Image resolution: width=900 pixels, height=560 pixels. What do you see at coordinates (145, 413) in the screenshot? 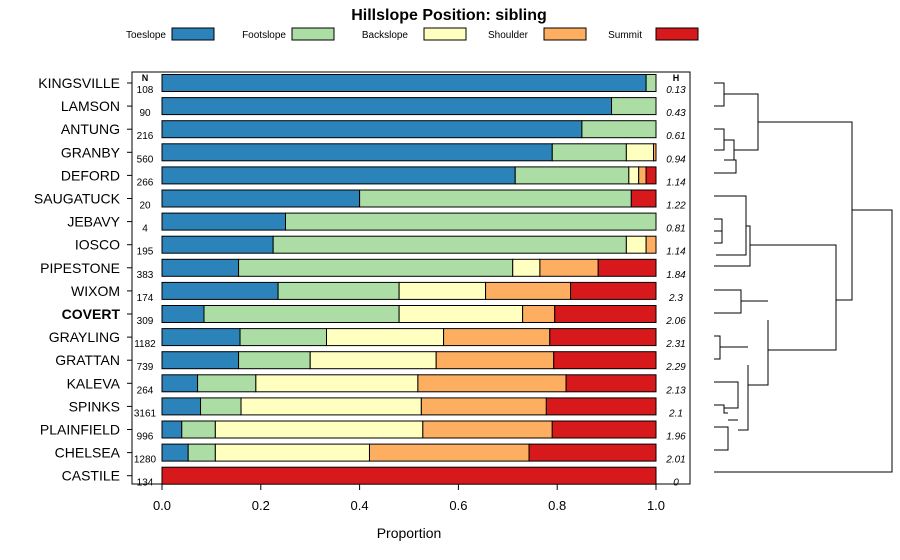
I see `n-value: 3161` at bounding box center [145, 413].